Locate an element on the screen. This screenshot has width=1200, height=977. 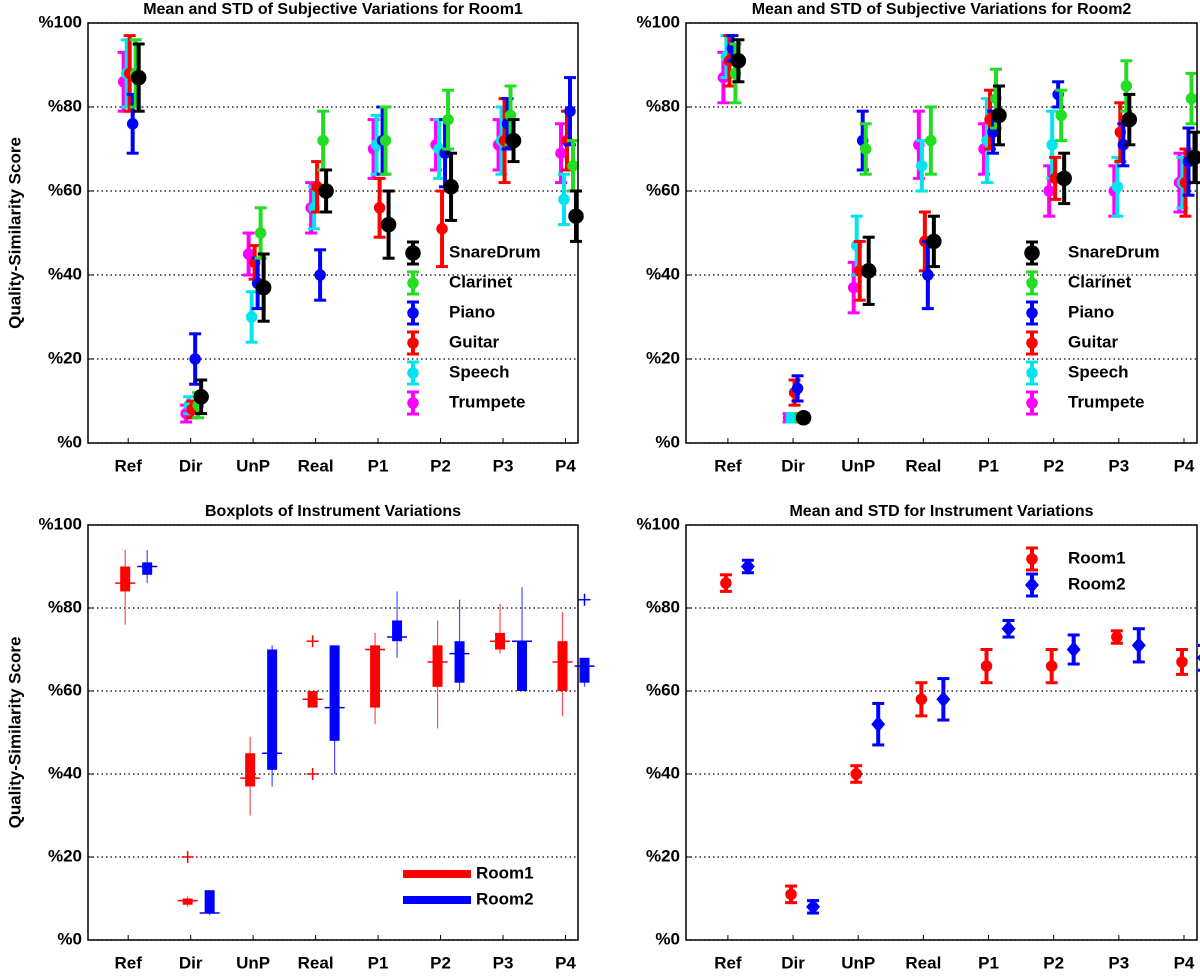
chart-title: Boxplots of Instrument Variations is located at coordinates (333, 511).